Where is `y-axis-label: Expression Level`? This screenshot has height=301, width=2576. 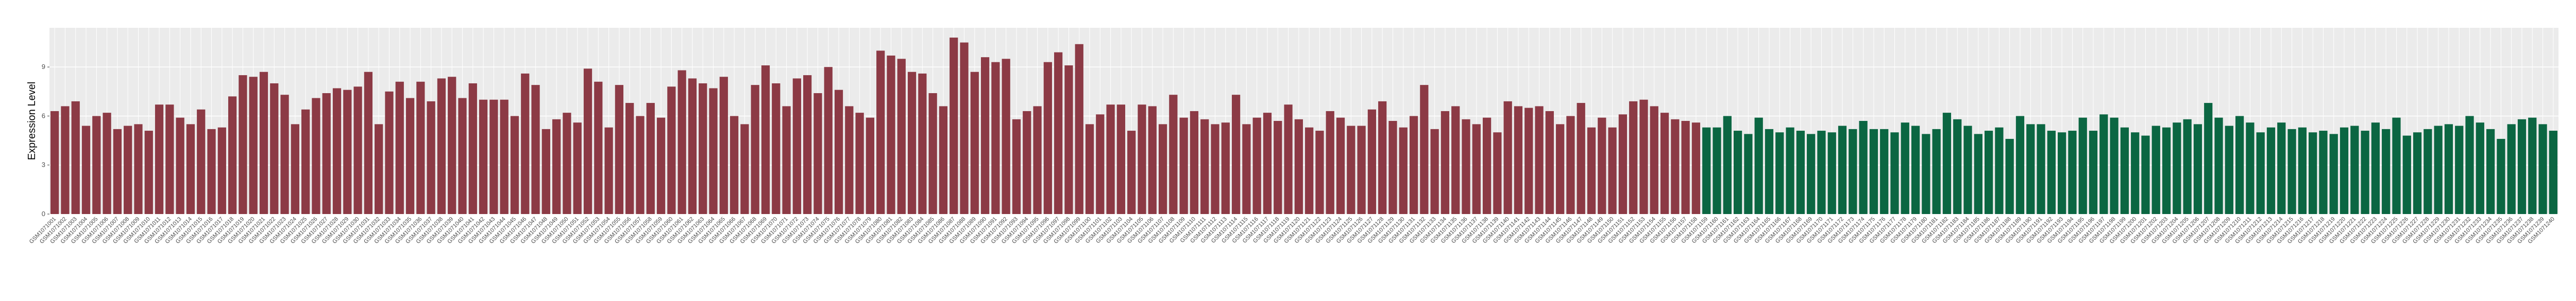 y-axis-label: Expression Level is located at coordinates (32, 121).